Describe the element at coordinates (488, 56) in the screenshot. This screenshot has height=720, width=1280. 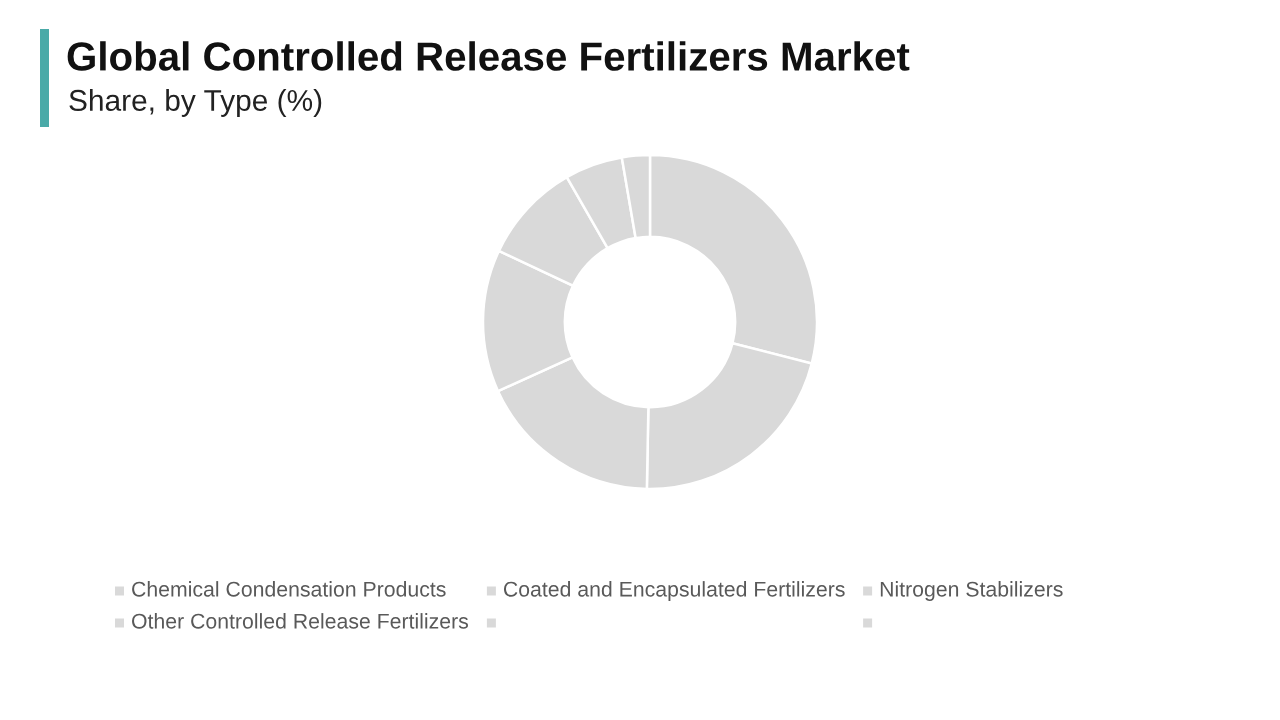
I see `chart-title: Global Controlled Release Fertilizers Market` at that location.